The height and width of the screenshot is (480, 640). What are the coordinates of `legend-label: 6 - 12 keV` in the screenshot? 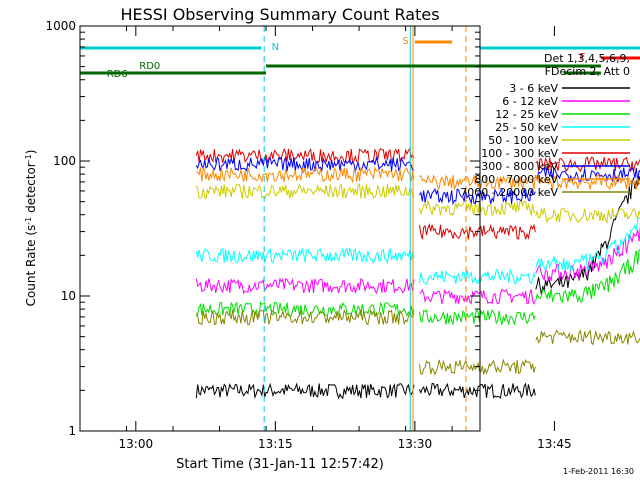 It's located at (530, 101).